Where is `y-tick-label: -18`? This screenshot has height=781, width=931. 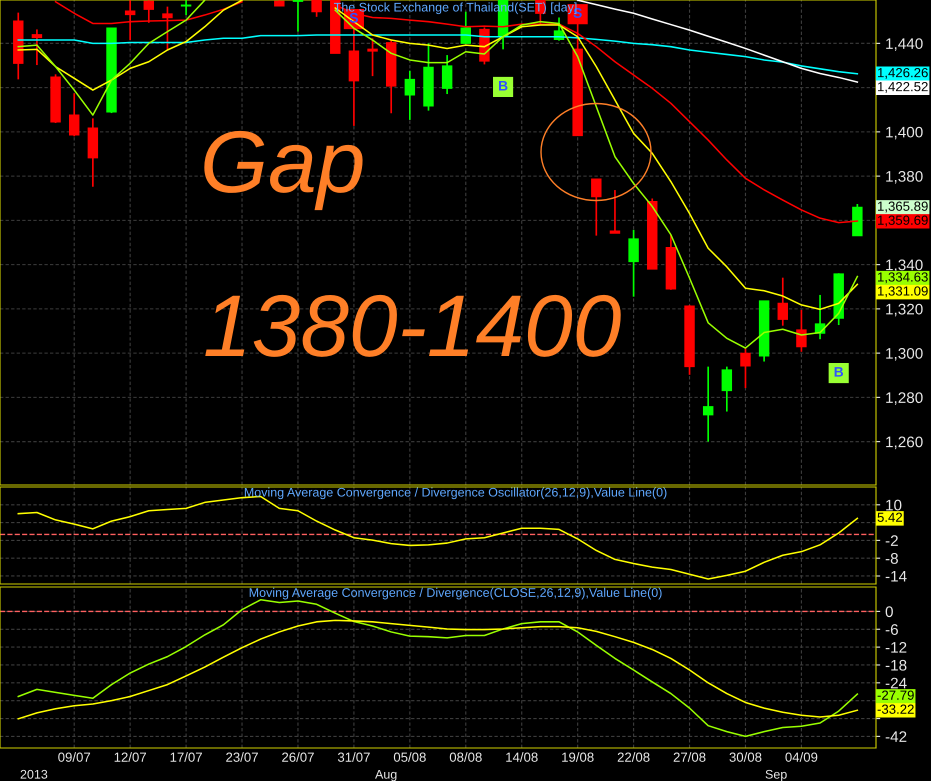 y-tick-label: -18 is located at coordinates (896, 665).